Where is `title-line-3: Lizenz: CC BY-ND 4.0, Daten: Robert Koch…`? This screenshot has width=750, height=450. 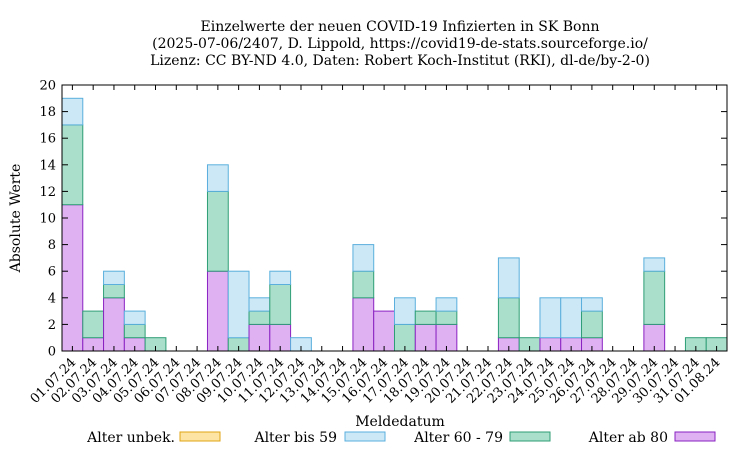 title-line-3: Lizenz: CC BY-ND 4.0, Daten: Robert Koch… is located at coordinates (400, 61).